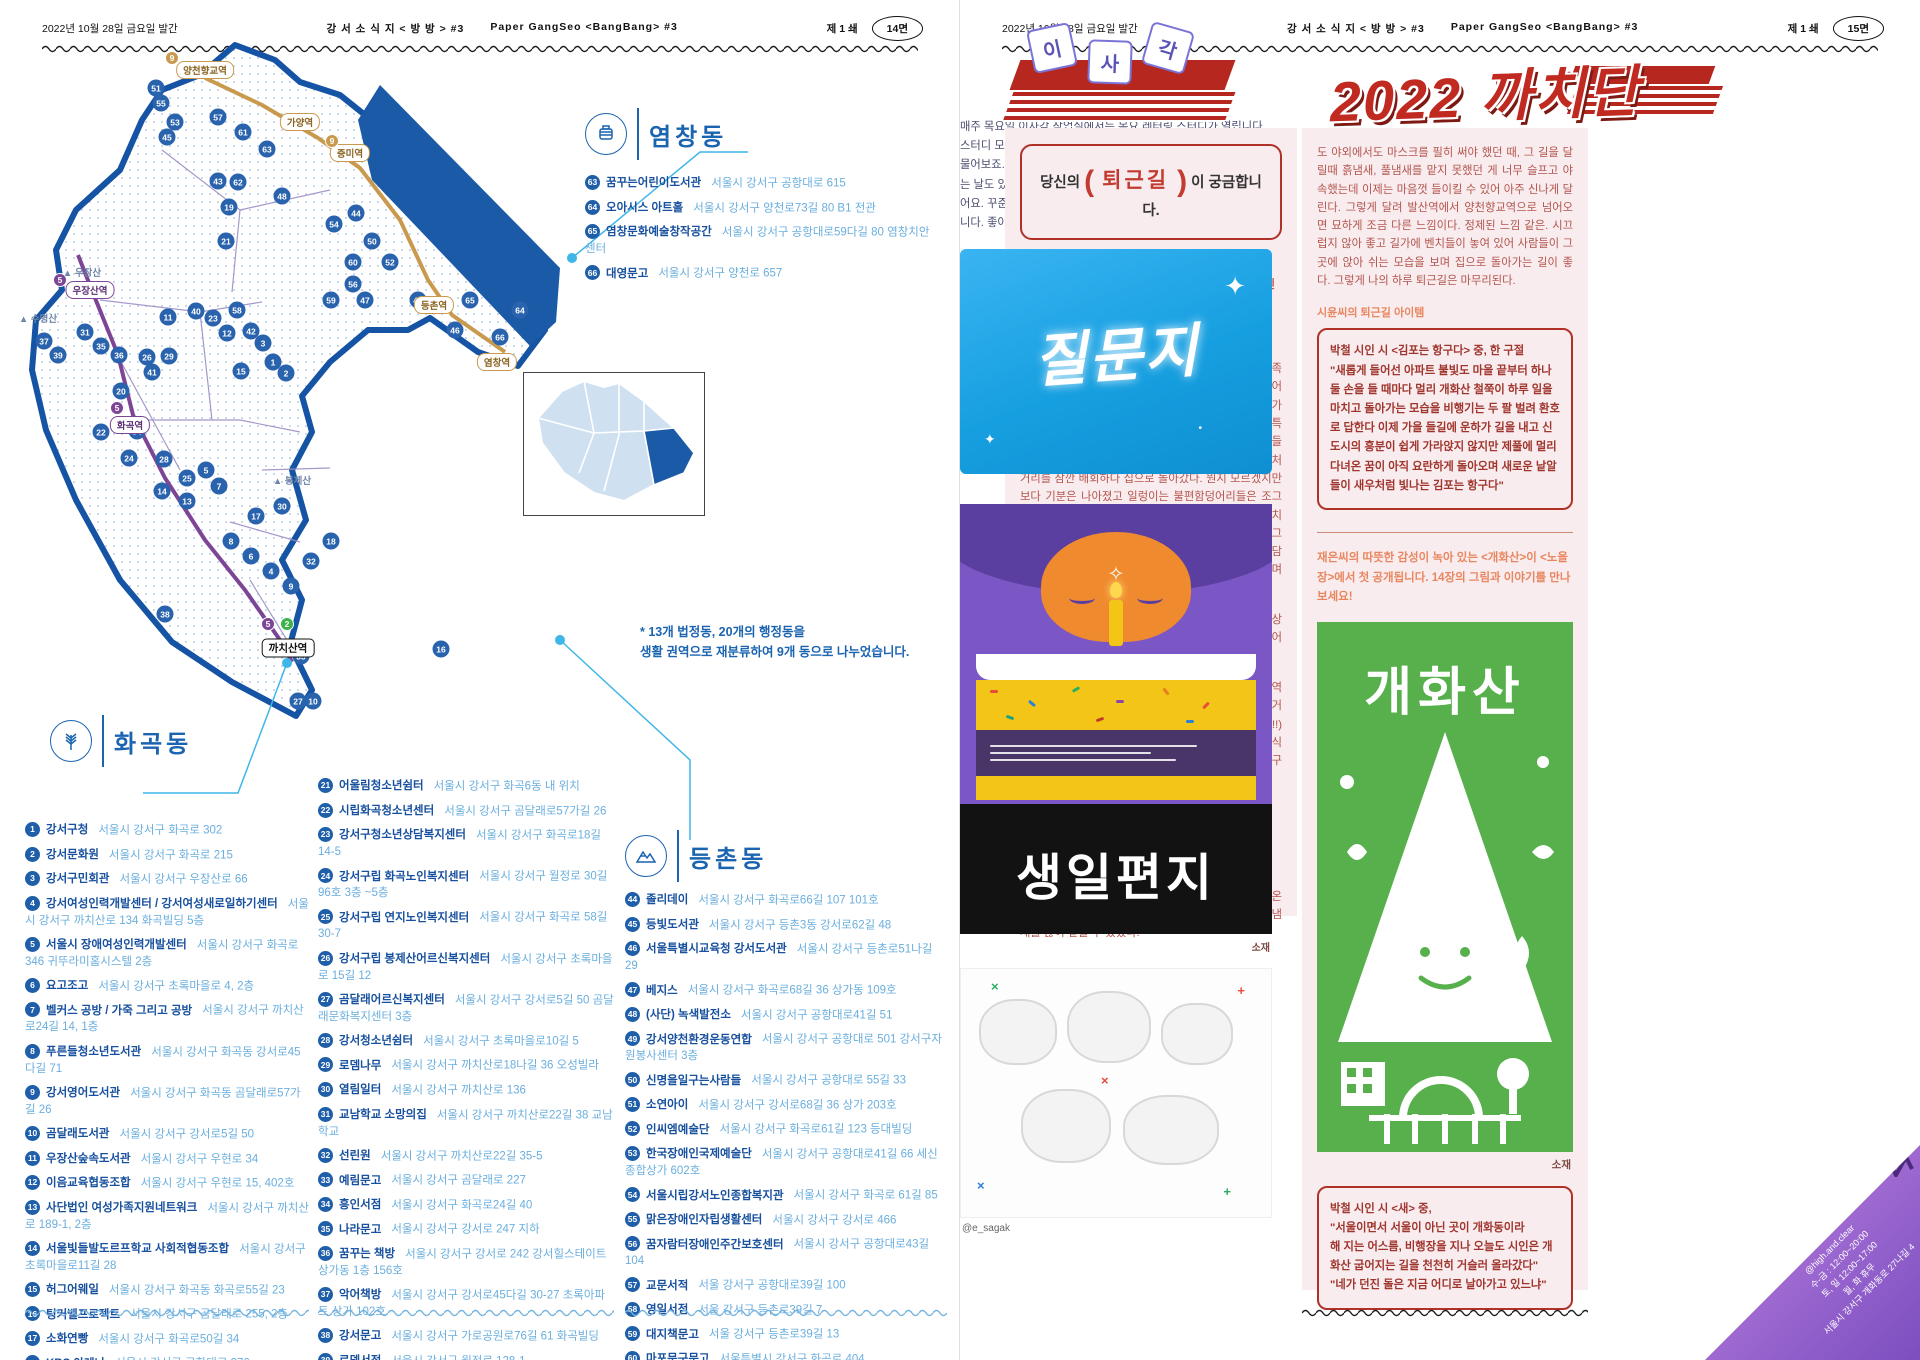 Image resolution: width=1920 pixels, height=1360 pixels. I want to click on place-number: 51, so click(632, 1104).